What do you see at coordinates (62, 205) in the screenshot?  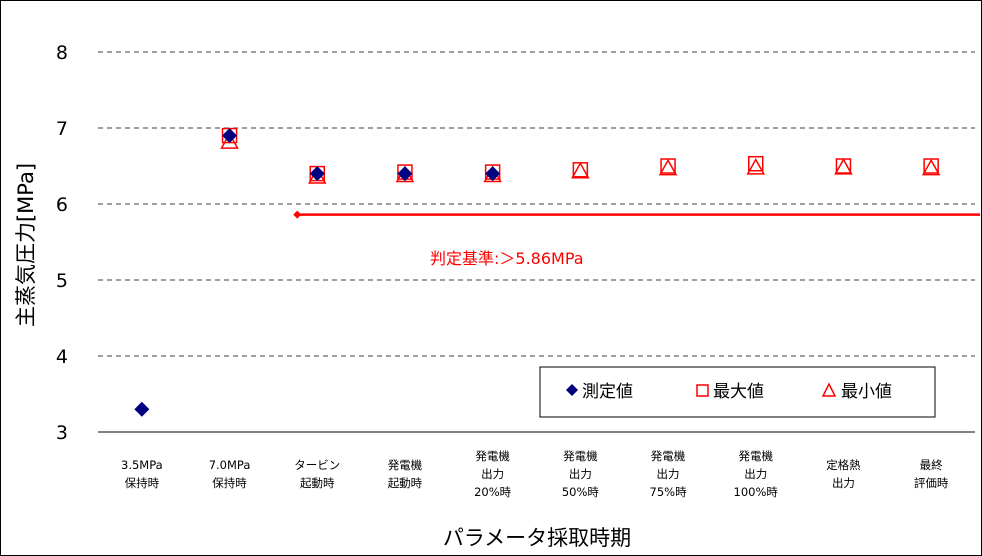 I see `y-tick-label: 6` at bounding box center [62, 205].